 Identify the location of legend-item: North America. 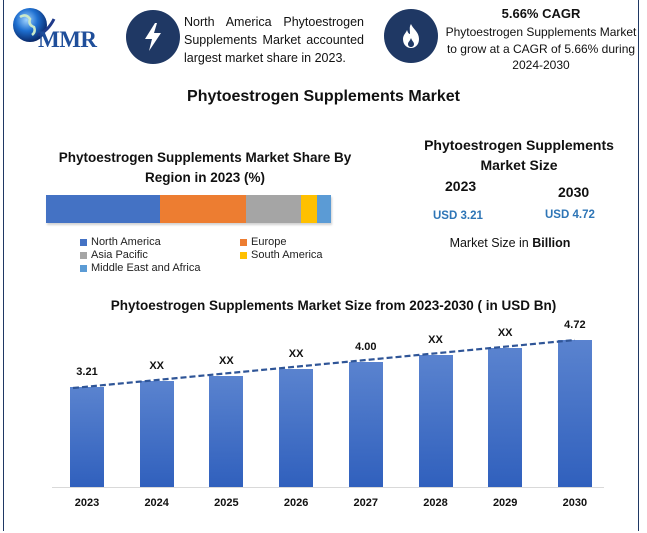
(120, 242).